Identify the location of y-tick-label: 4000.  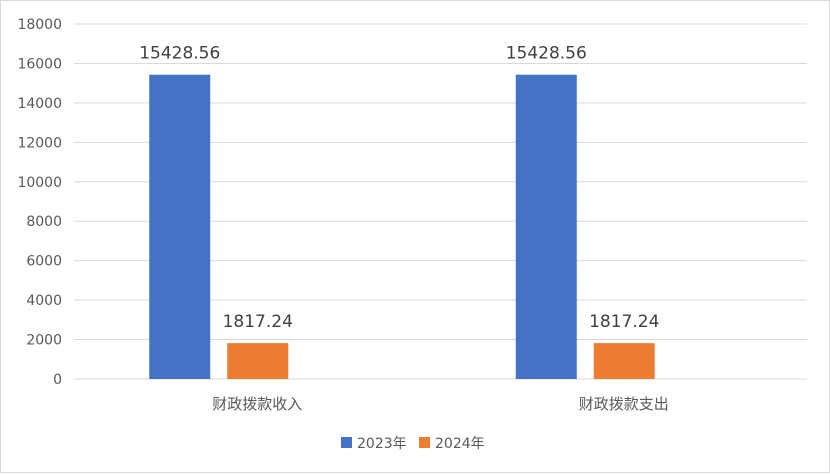
(44, 301).